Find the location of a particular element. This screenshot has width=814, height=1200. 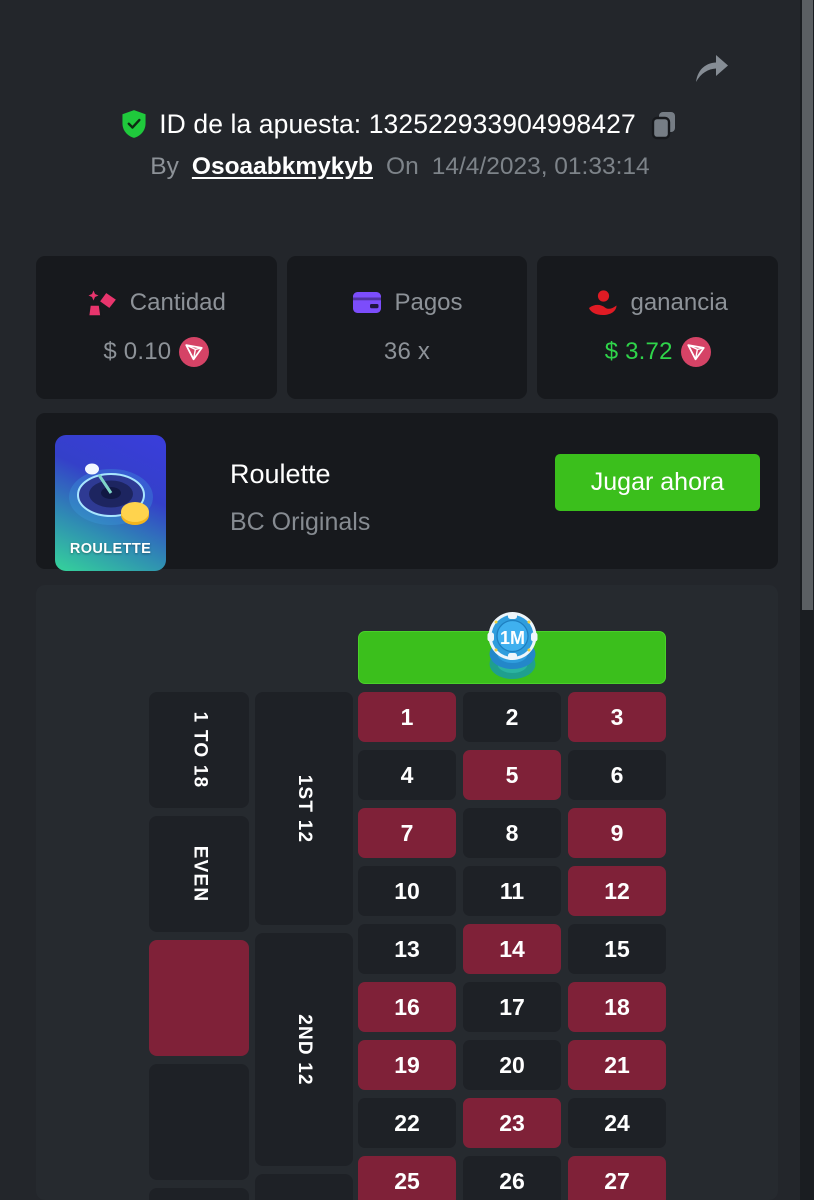

bet-cell-label: 26 is located at coordinates (512, 1180).